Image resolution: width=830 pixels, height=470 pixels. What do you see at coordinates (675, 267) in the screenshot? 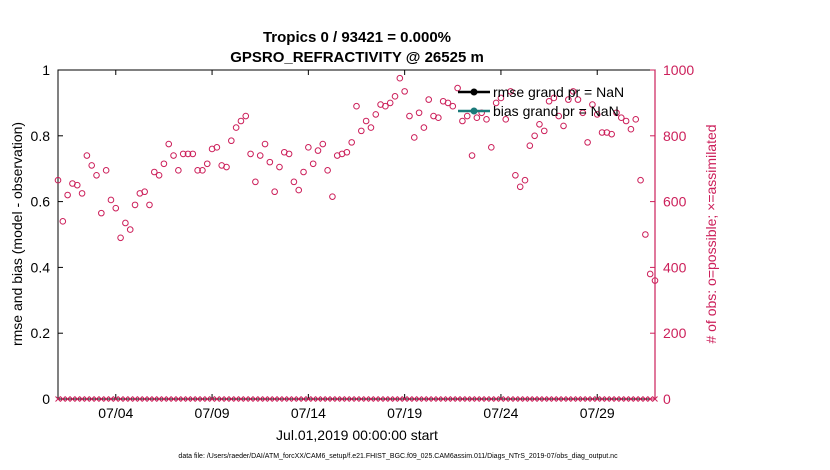
I see `y-tick-label-right: 400` at bounding box center [675, 267].